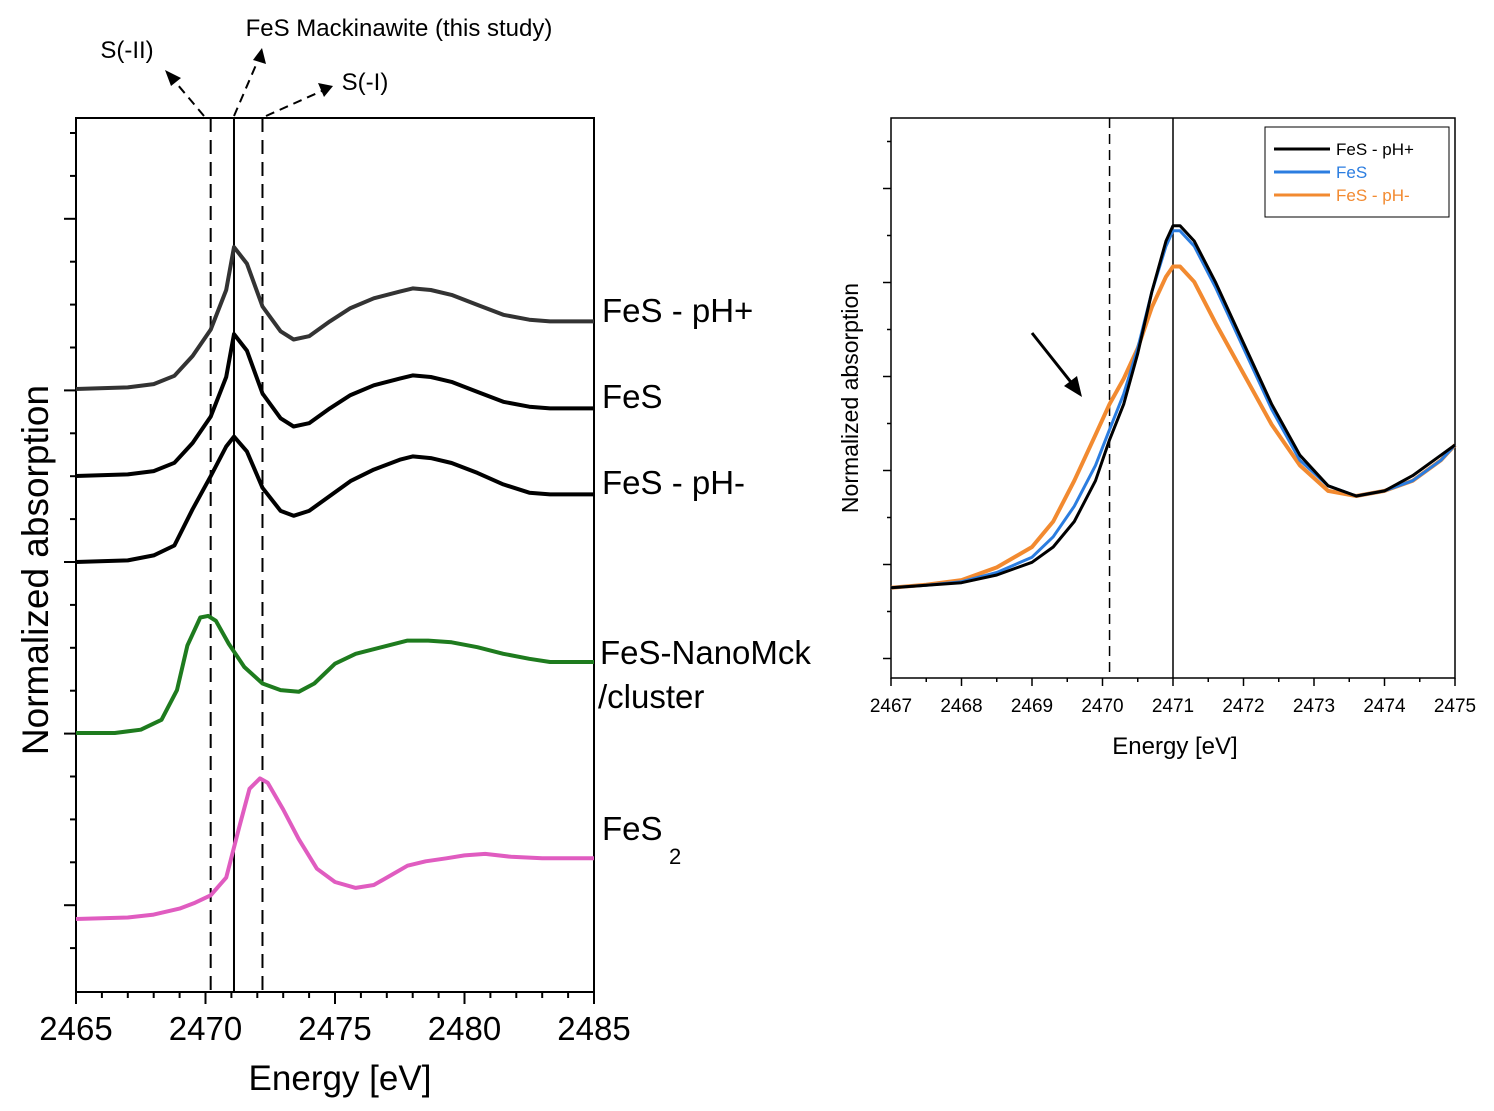  Describe the element at coordinates (887, 400) in the screenshot. I see `right-y-ticks` at that location.